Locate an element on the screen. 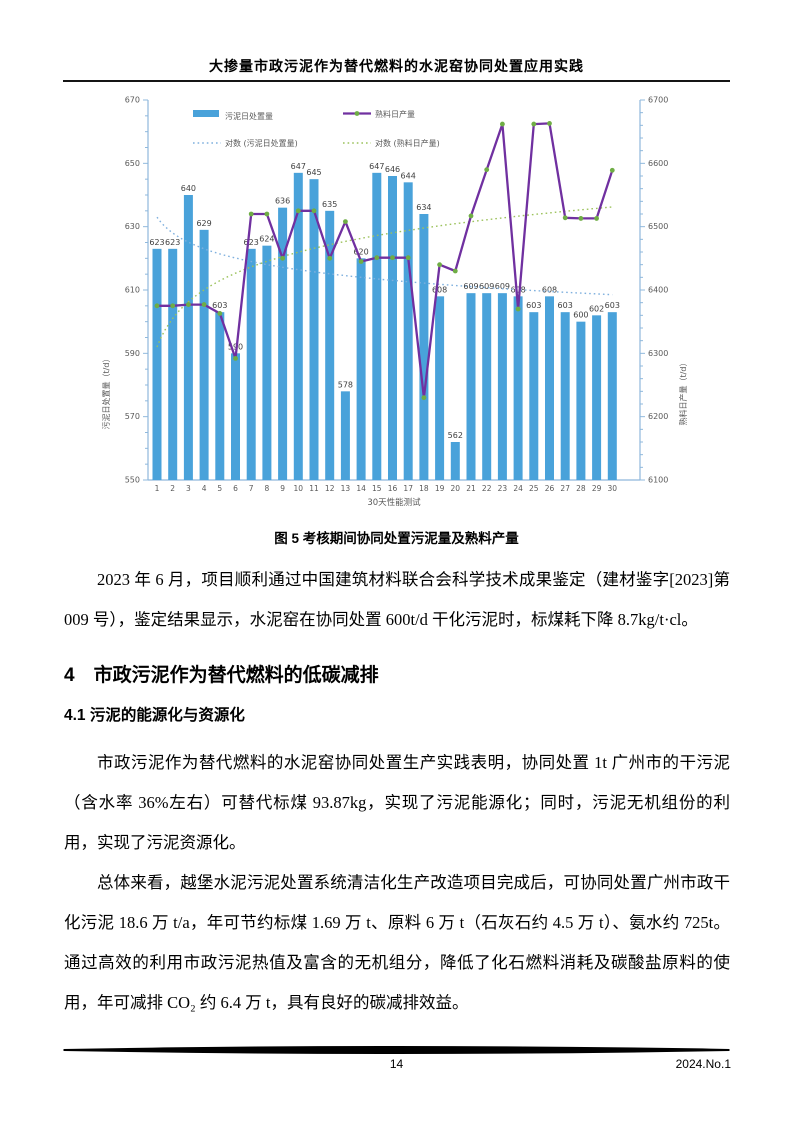 This screenshot has width=793, height=1122. svg-text: 1 is located at coordinates (157, 488).